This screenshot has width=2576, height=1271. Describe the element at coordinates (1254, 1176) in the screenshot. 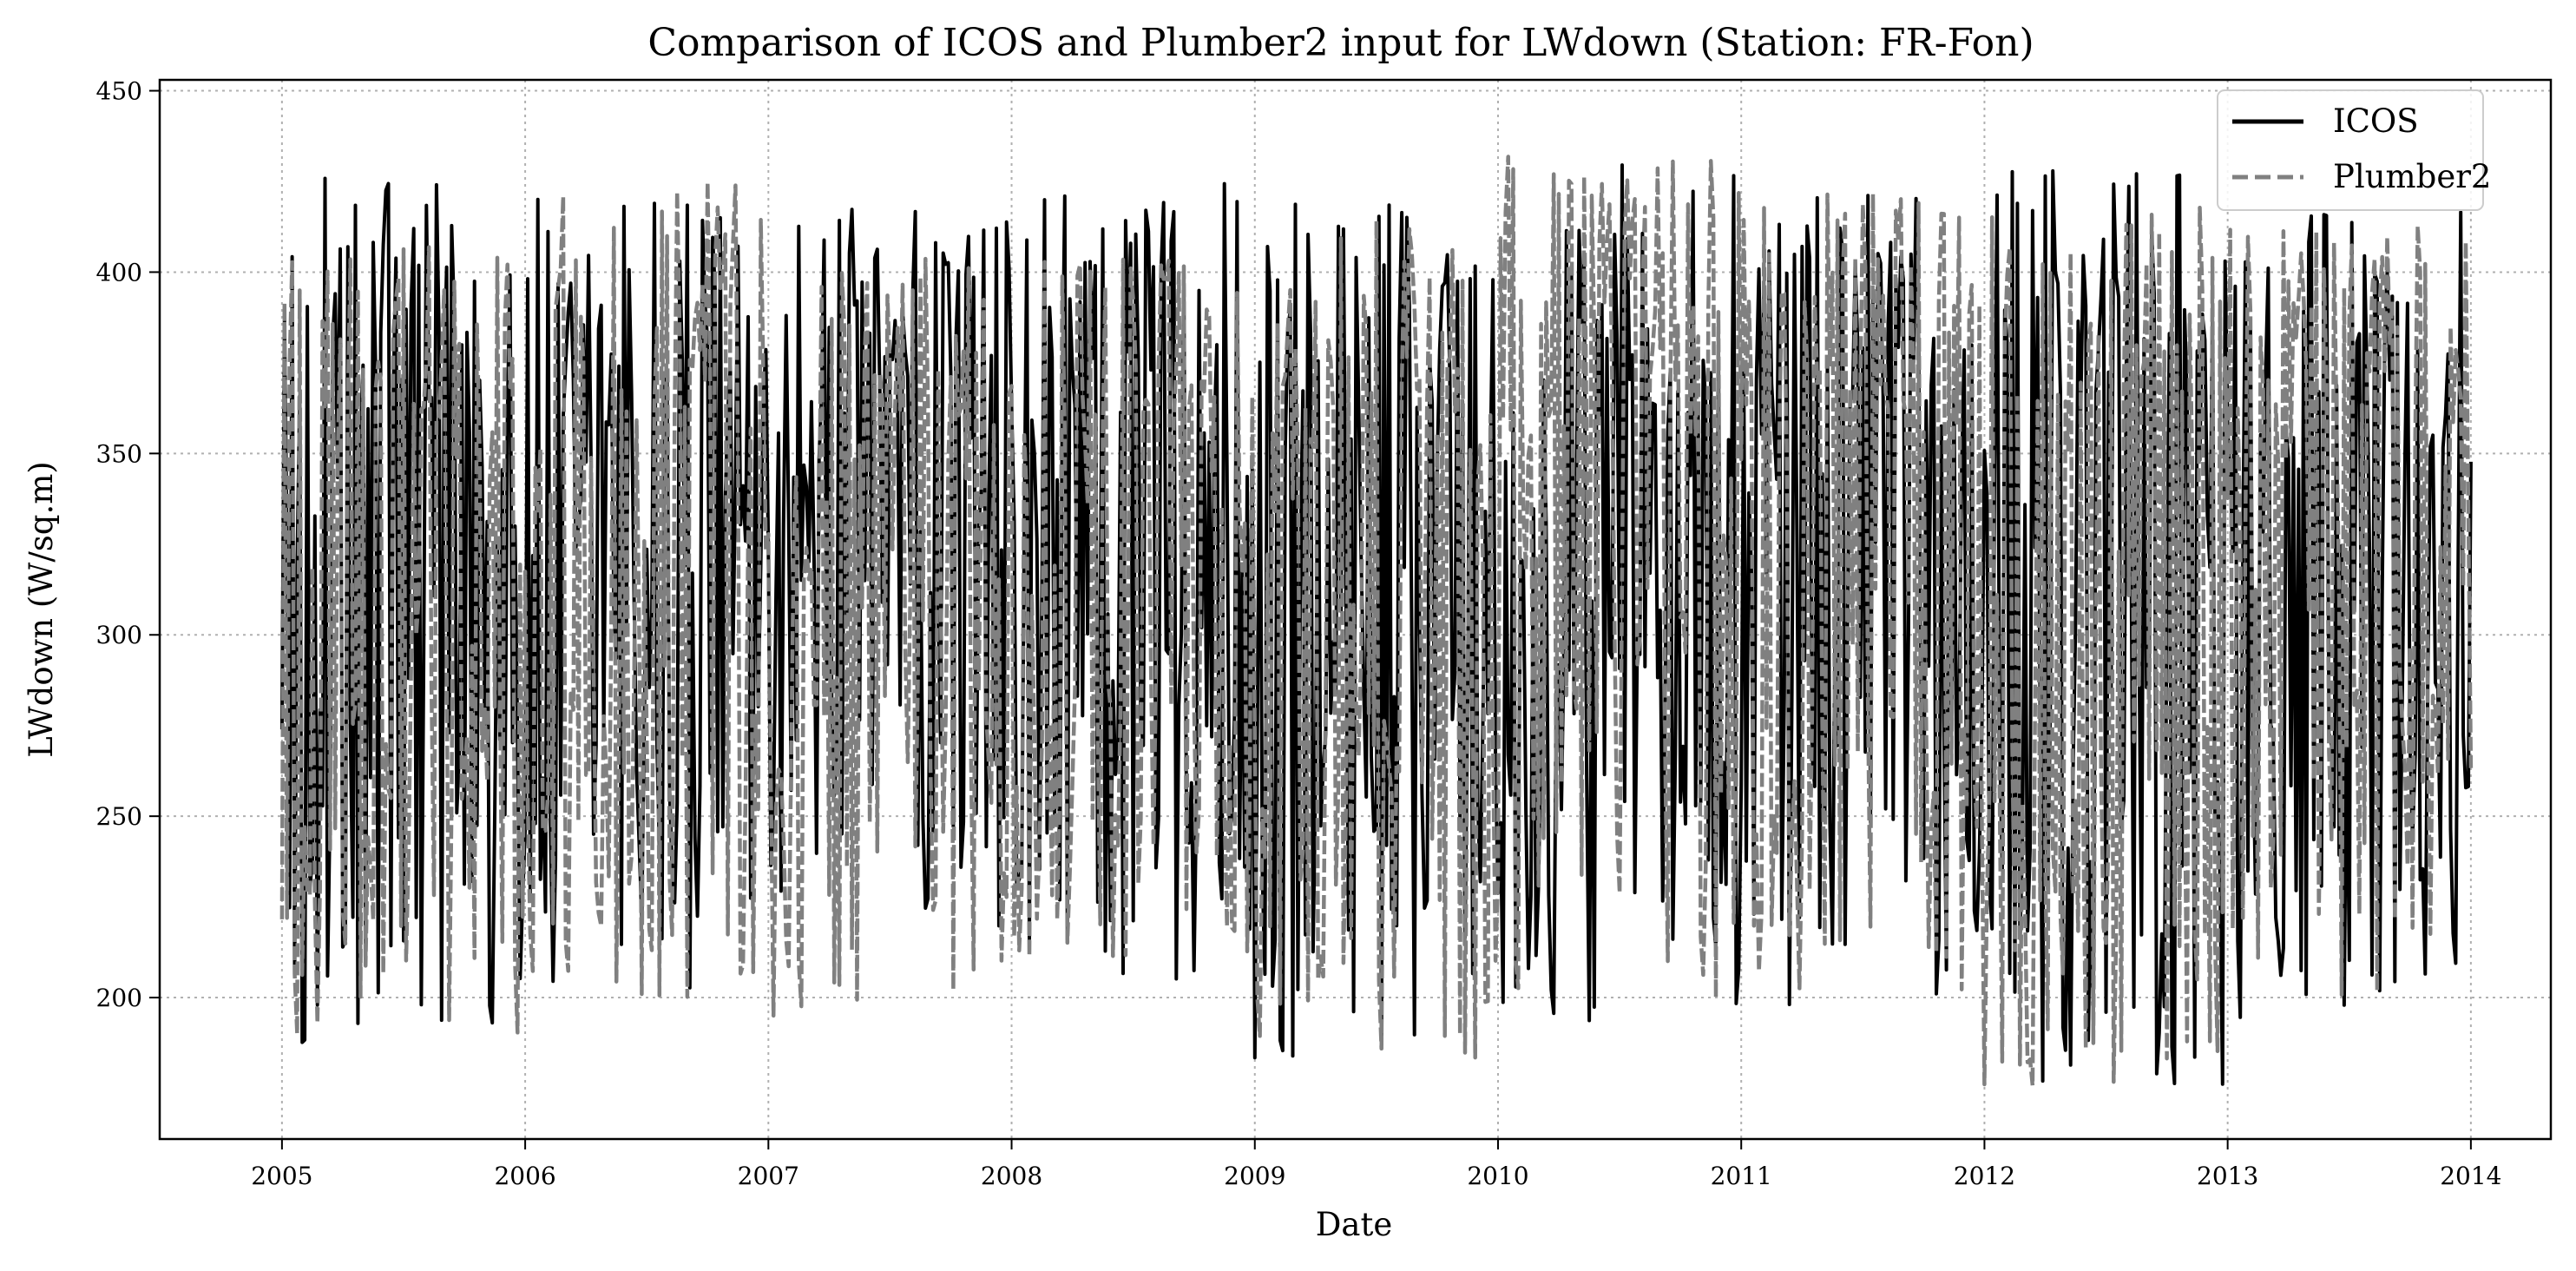

I see `x-tick-label: 2009` at that location.